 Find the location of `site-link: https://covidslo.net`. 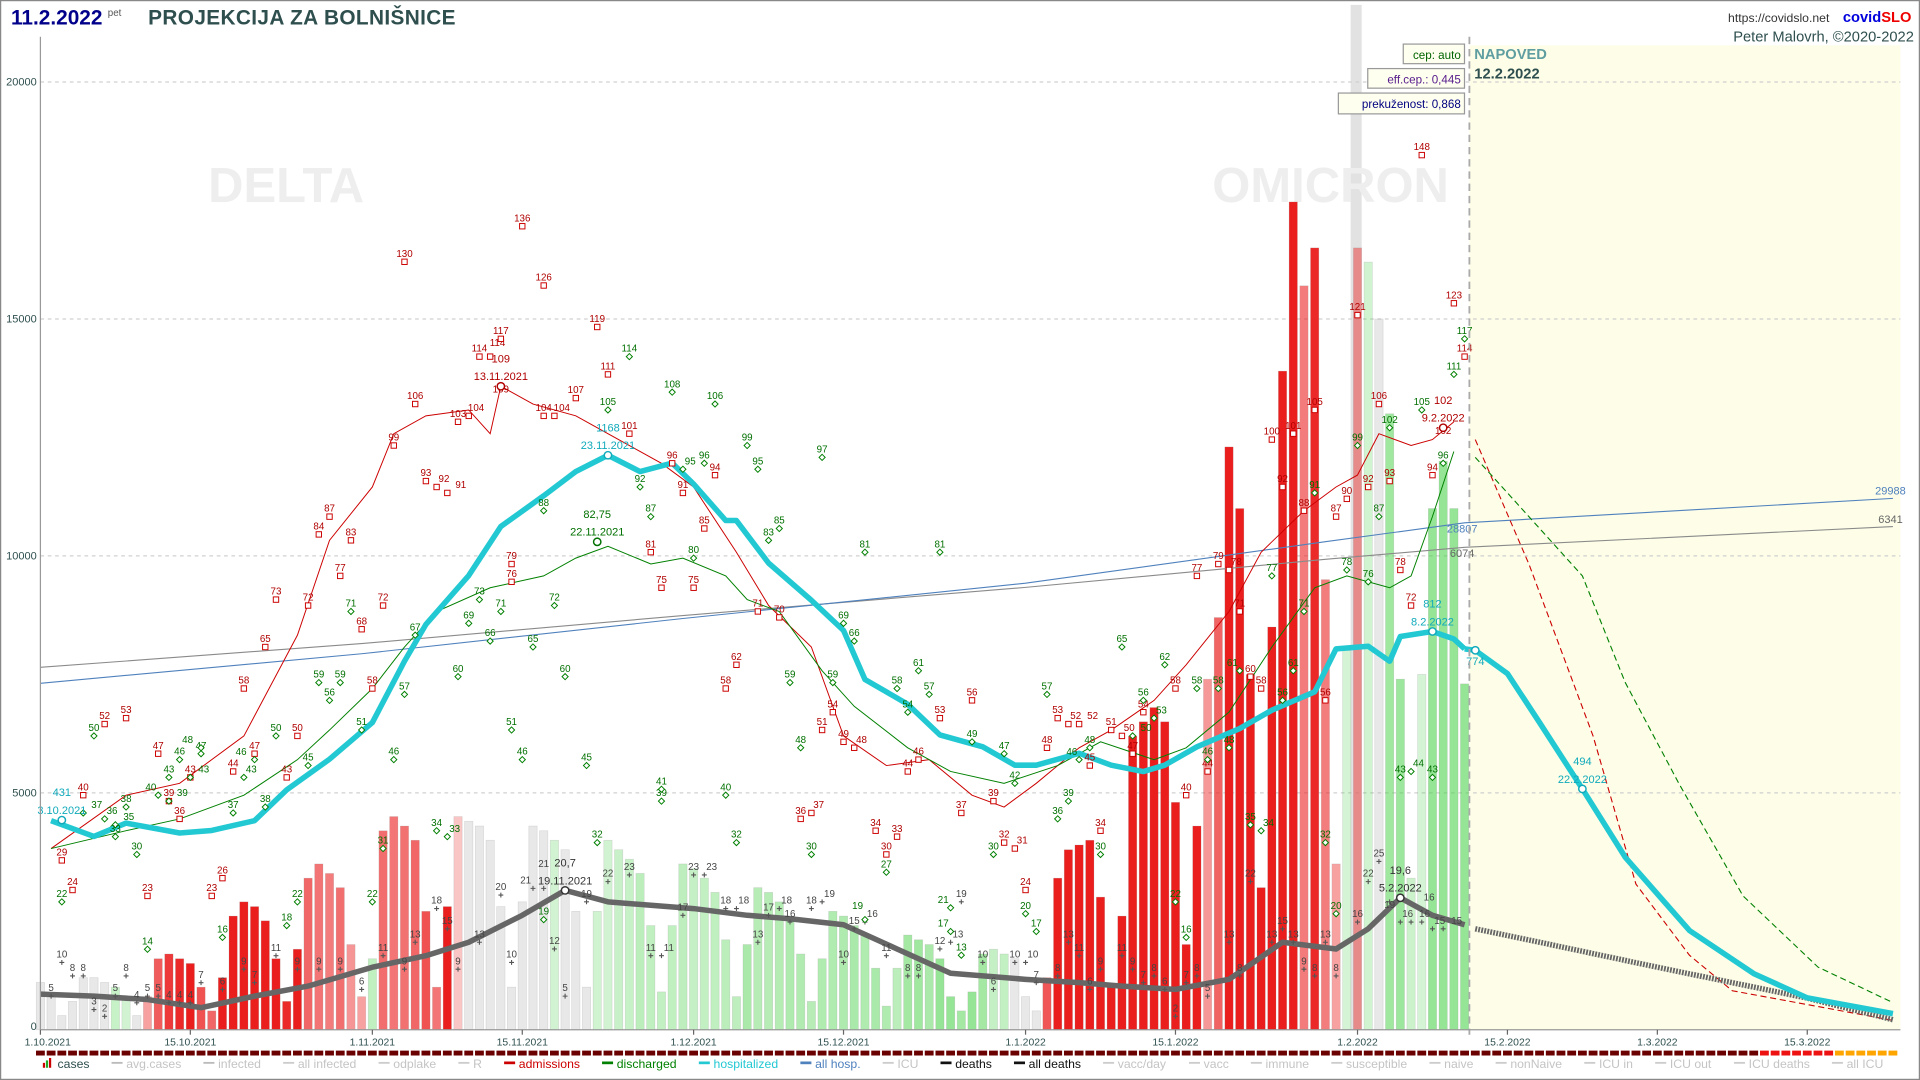

site-link: https://covidslo.net is located at coordinates (1779, 18).